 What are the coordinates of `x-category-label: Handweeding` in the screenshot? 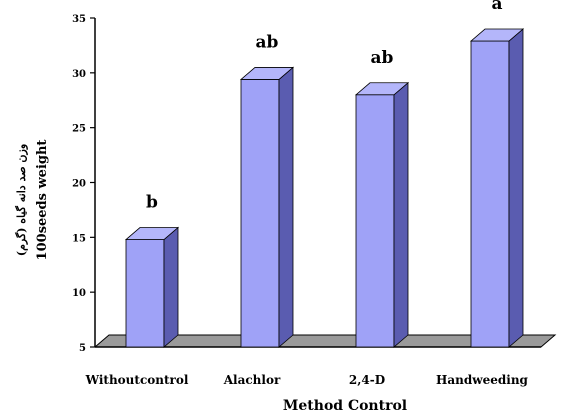 It's located at (482, 380).